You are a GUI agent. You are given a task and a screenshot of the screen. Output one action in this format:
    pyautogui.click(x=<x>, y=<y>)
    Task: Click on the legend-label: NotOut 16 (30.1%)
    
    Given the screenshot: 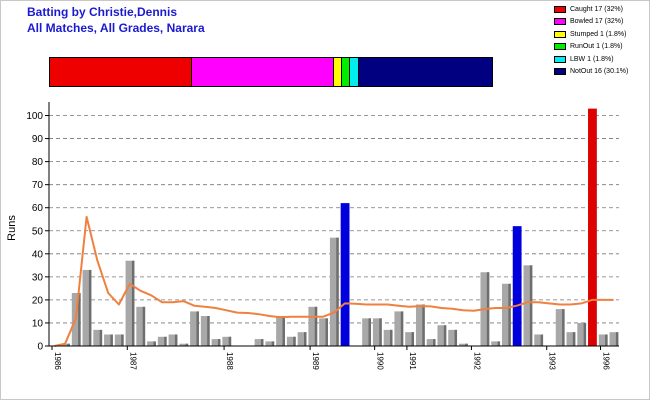 What is the action you would take?
    pyautogui.click(x=599, y=71)
    